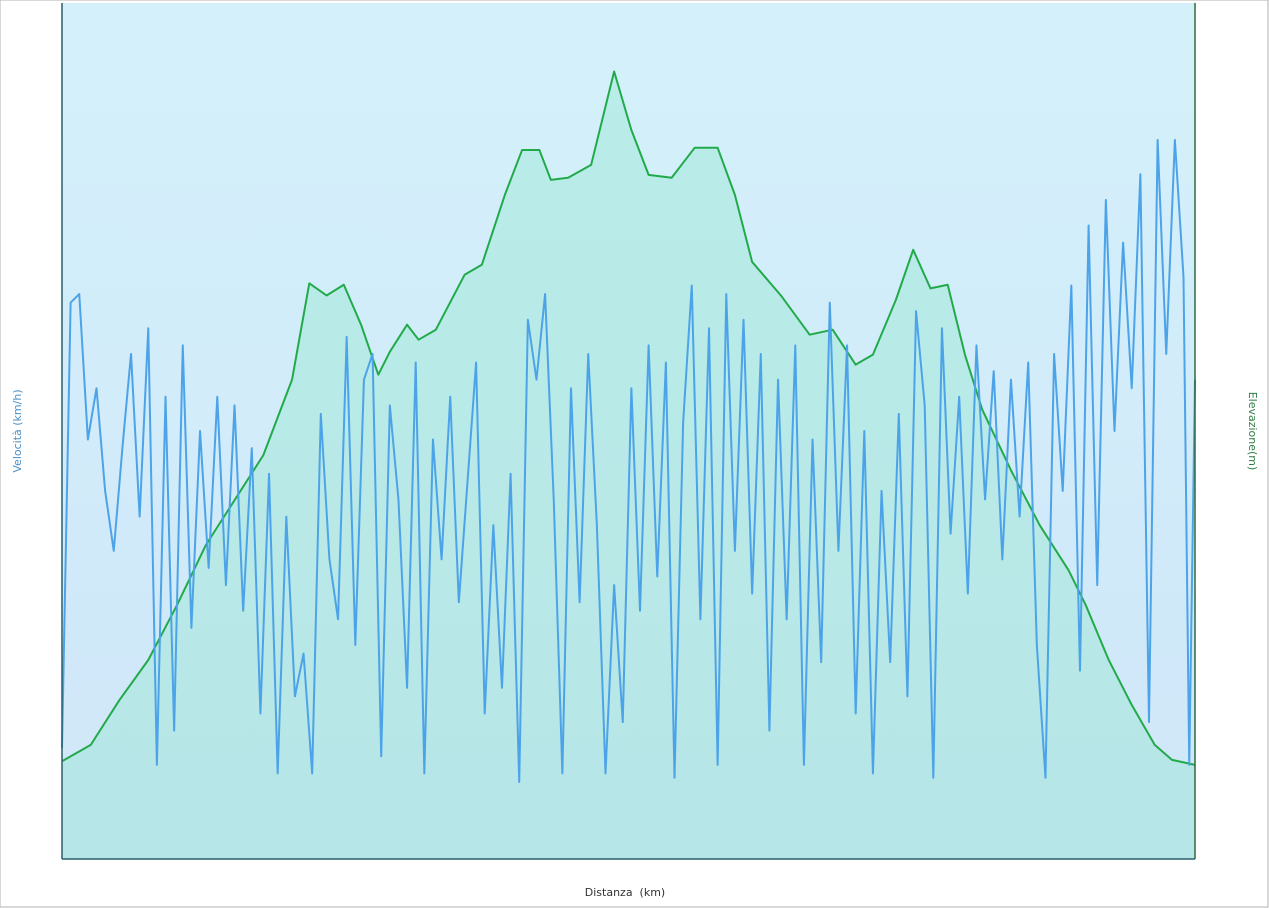  I want to click on x-axis-title: Distanza (km), so click(625, 892).